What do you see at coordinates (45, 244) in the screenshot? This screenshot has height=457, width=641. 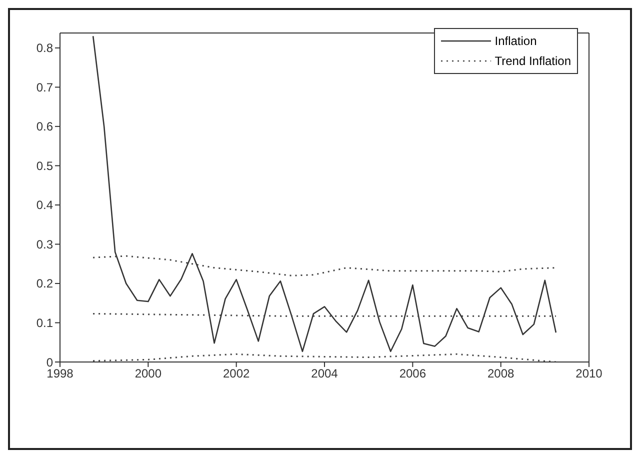 I see `y-tick-label: 0.3` at bounding box center [45, 244].